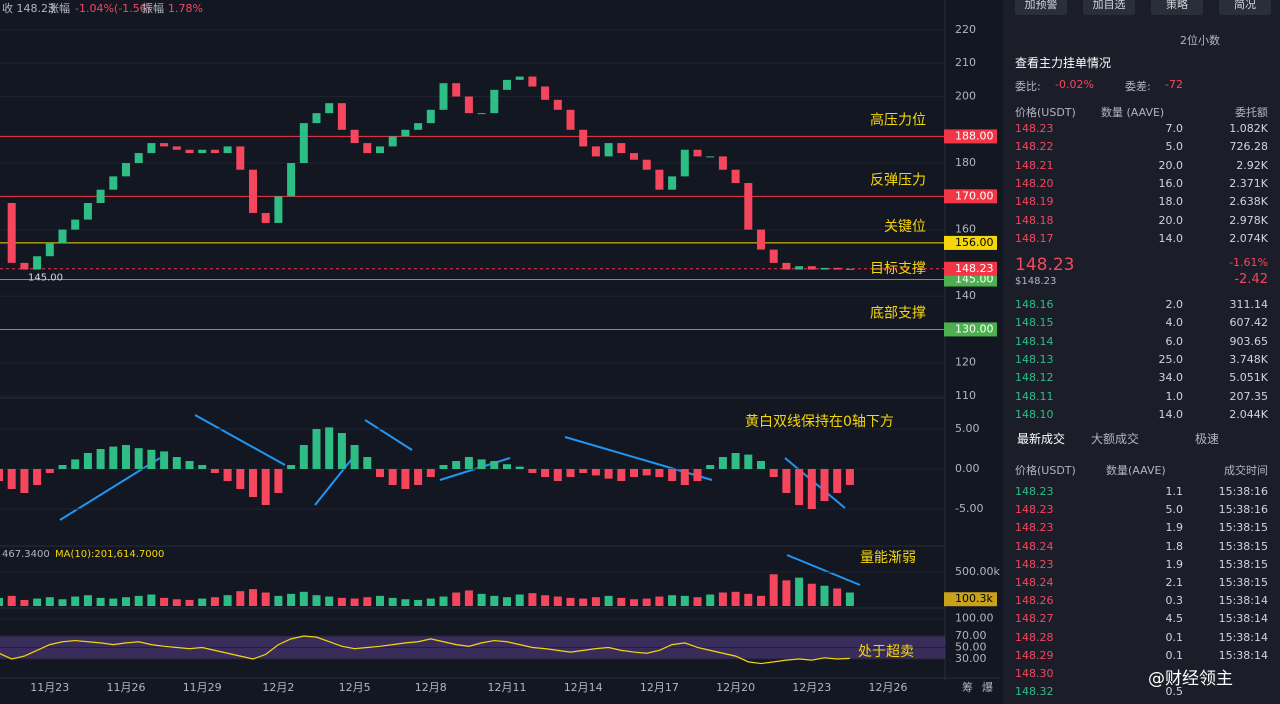 The height and width of the screenshot is (704, 1280). What do you see at coordinates (974, 598) in the screenshot?
I see `volume-current: 100.3k` at bounding box center [974, 598].